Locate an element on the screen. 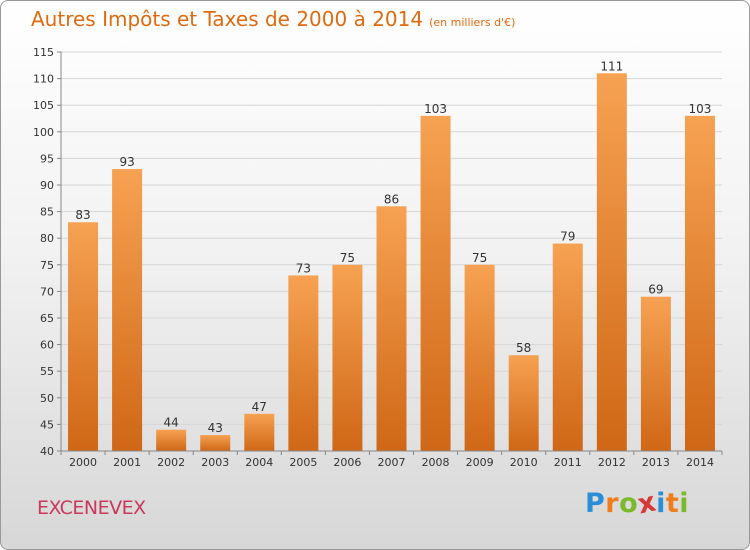 The height and width of the screenshot is (550, 750). bar-2010 is located at coordinates (523, 403).